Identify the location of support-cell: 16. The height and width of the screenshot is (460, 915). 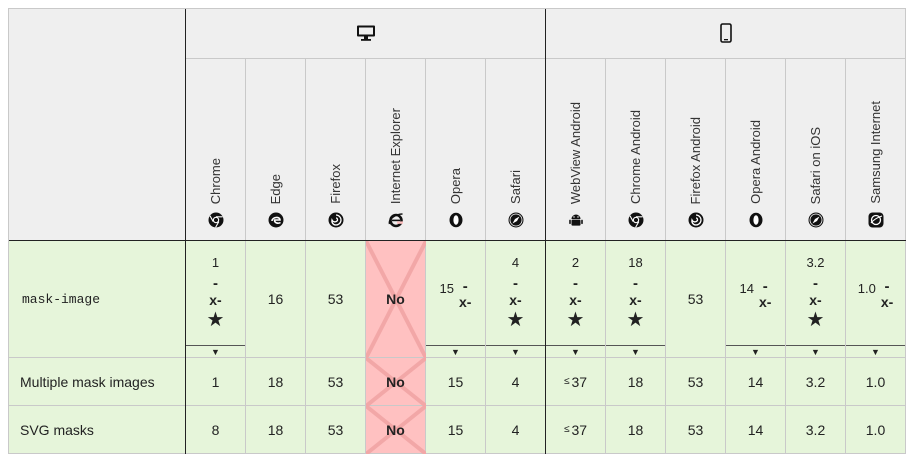
(276, 299).